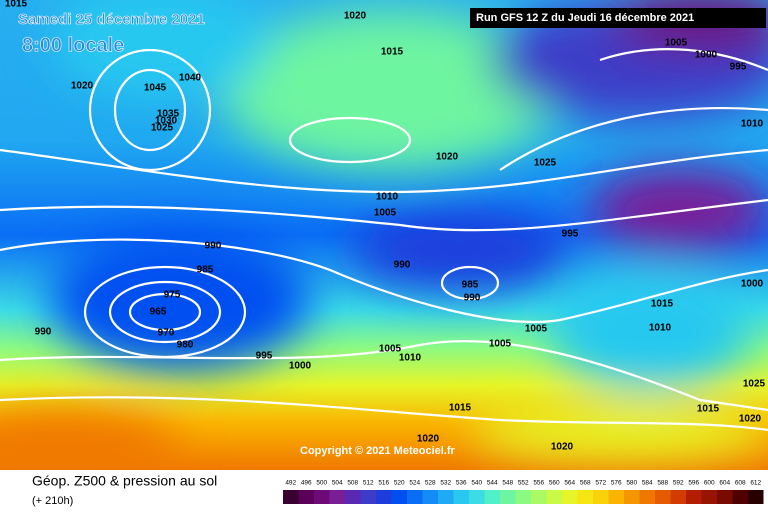 The width and height of the screenshot is (768, 517). Describe the element at coordinates (538, 483) in the screenshot. I see `legend-label: 556` at that location.